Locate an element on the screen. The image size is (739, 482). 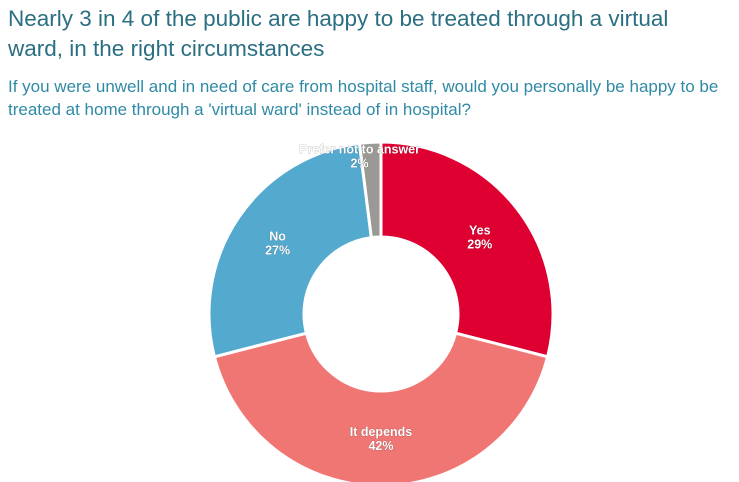
slice-value-label: 2% is located at coordinates (360, 163).